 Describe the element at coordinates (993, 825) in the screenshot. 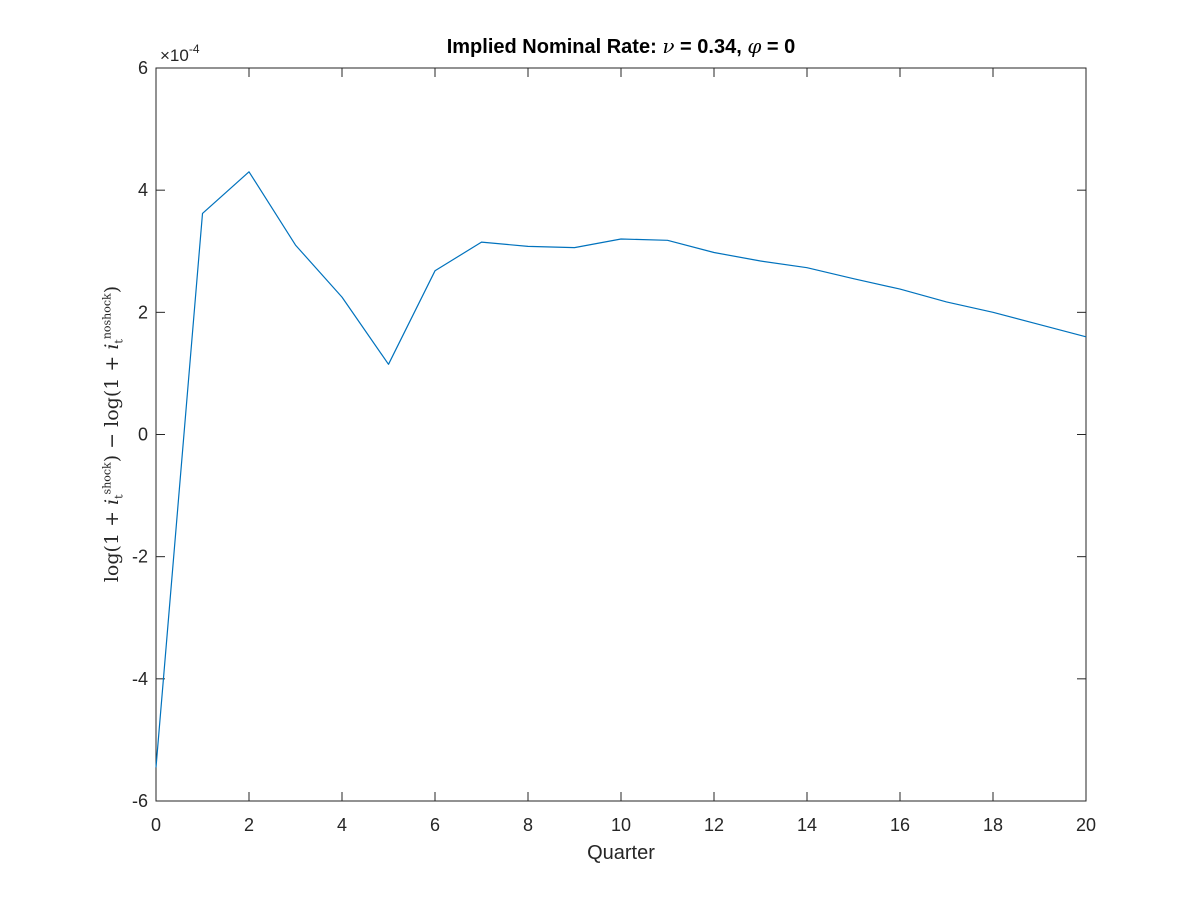

I see `x-tick-label: 18` at that location.